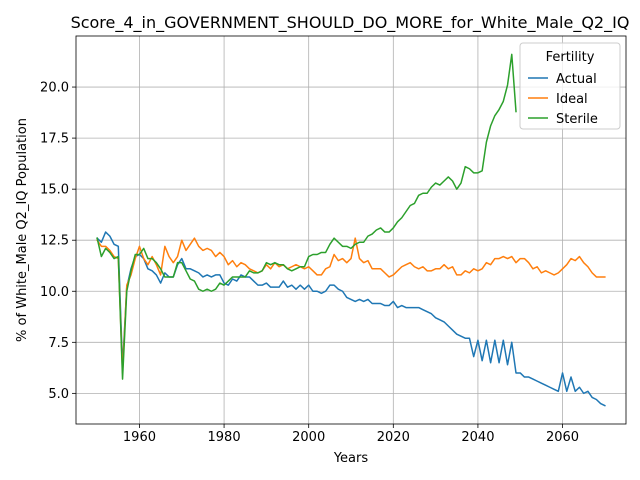  I want to click on legend-label-ideal: Ideal, so click(572, 99).